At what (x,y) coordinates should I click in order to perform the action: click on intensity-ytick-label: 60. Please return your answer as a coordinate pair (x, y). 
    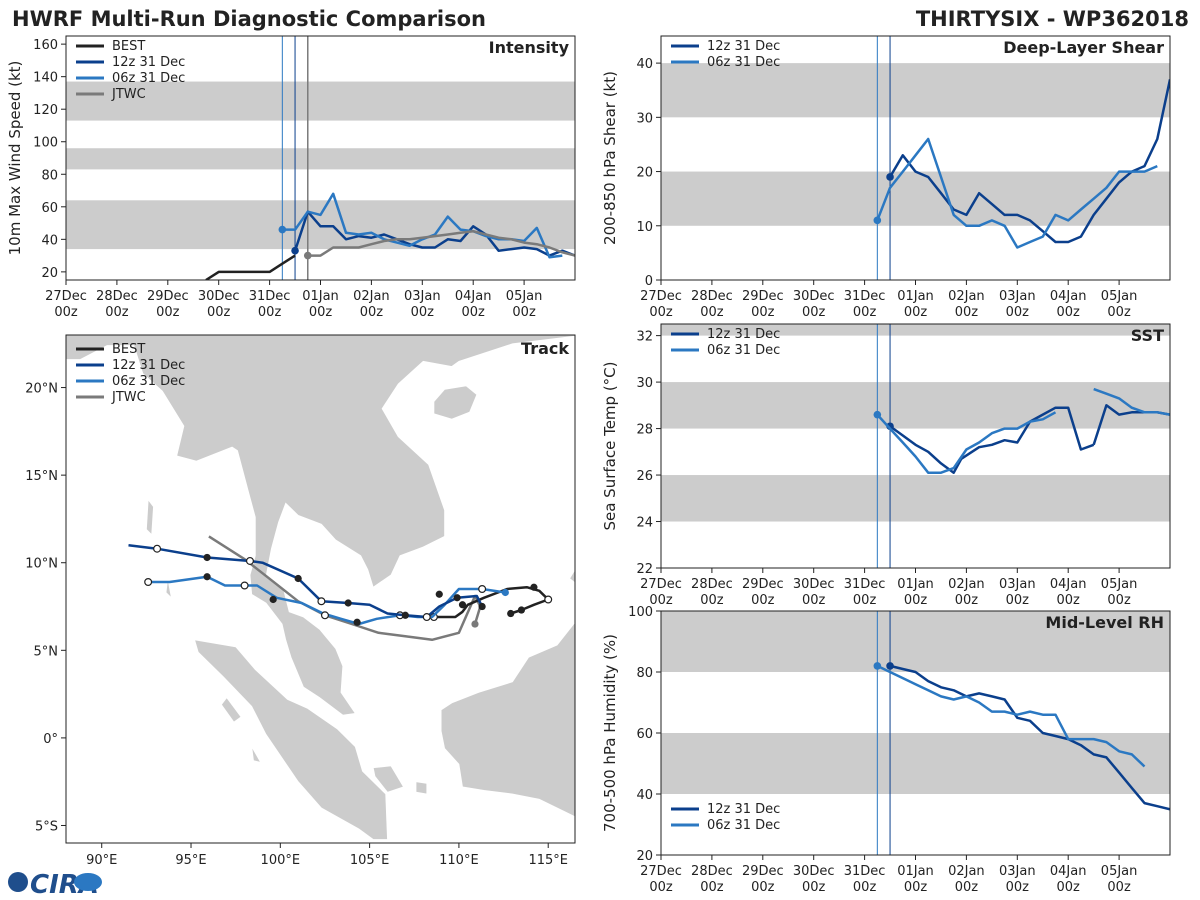
    Looking at the image, I should click on (49, 208).